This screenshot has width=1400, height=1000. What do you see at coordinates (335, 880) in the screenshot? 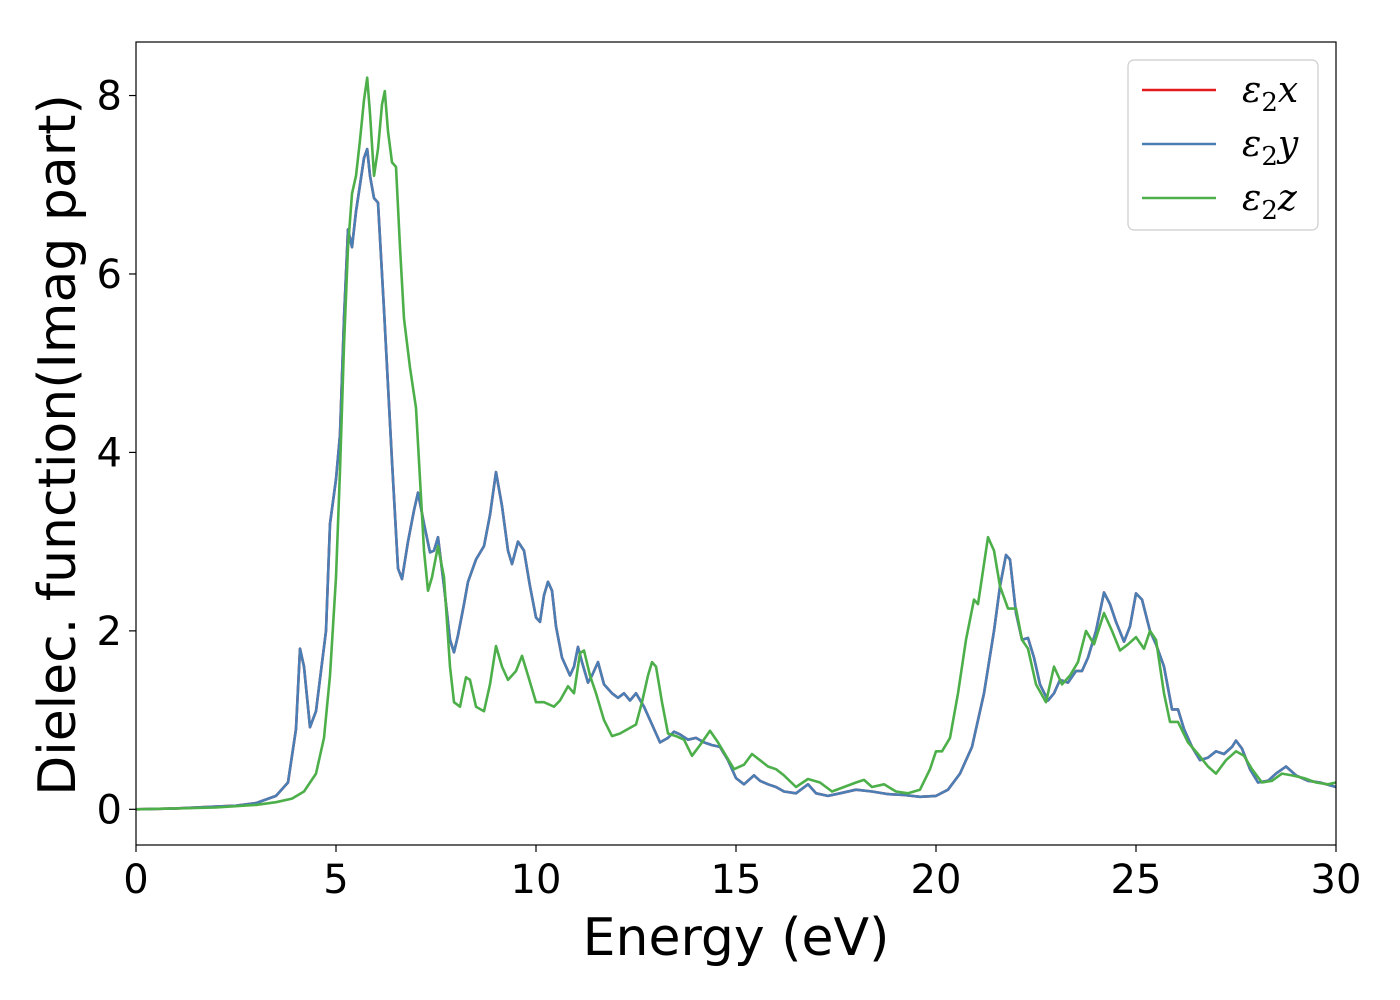
I see `x-tick-label: 5` at bounding box center [335, 880].